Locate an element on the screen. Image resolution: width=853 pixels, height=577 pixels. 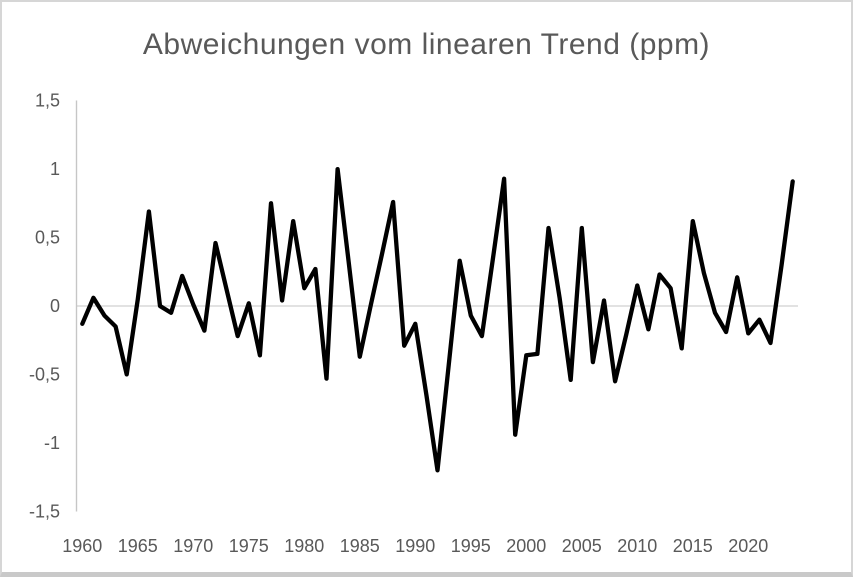
x-tick-label: 1985 is located at coordinates (360, 546).